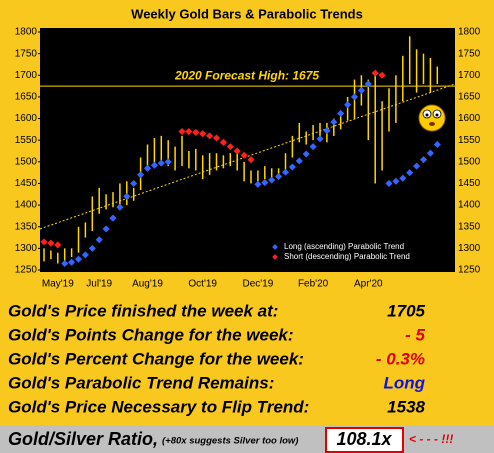 This screenshot has width=494, height=453. I want to click on y2-tick-label: 1550, so click(469, 140).